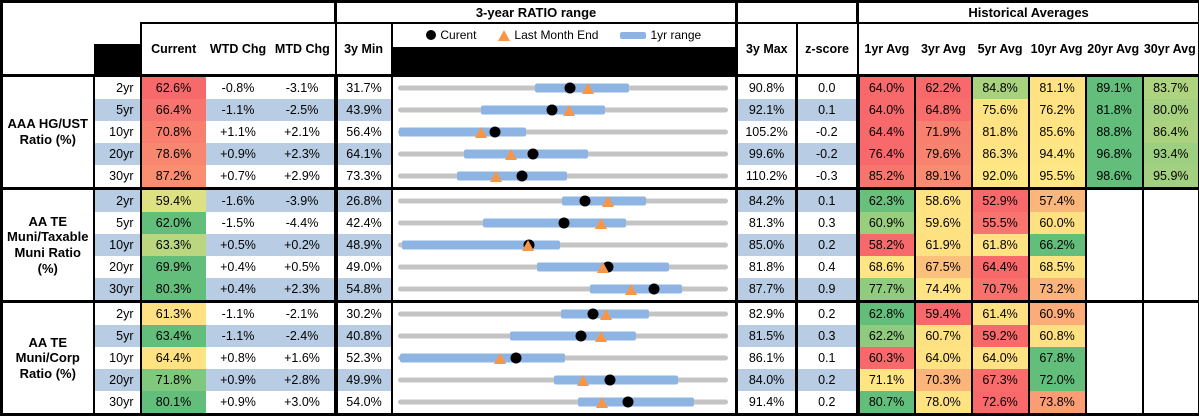  Describe the element at coordinates (364, 223) in the screenshot. I see `3y-min-cell: 42.4%` at that location.